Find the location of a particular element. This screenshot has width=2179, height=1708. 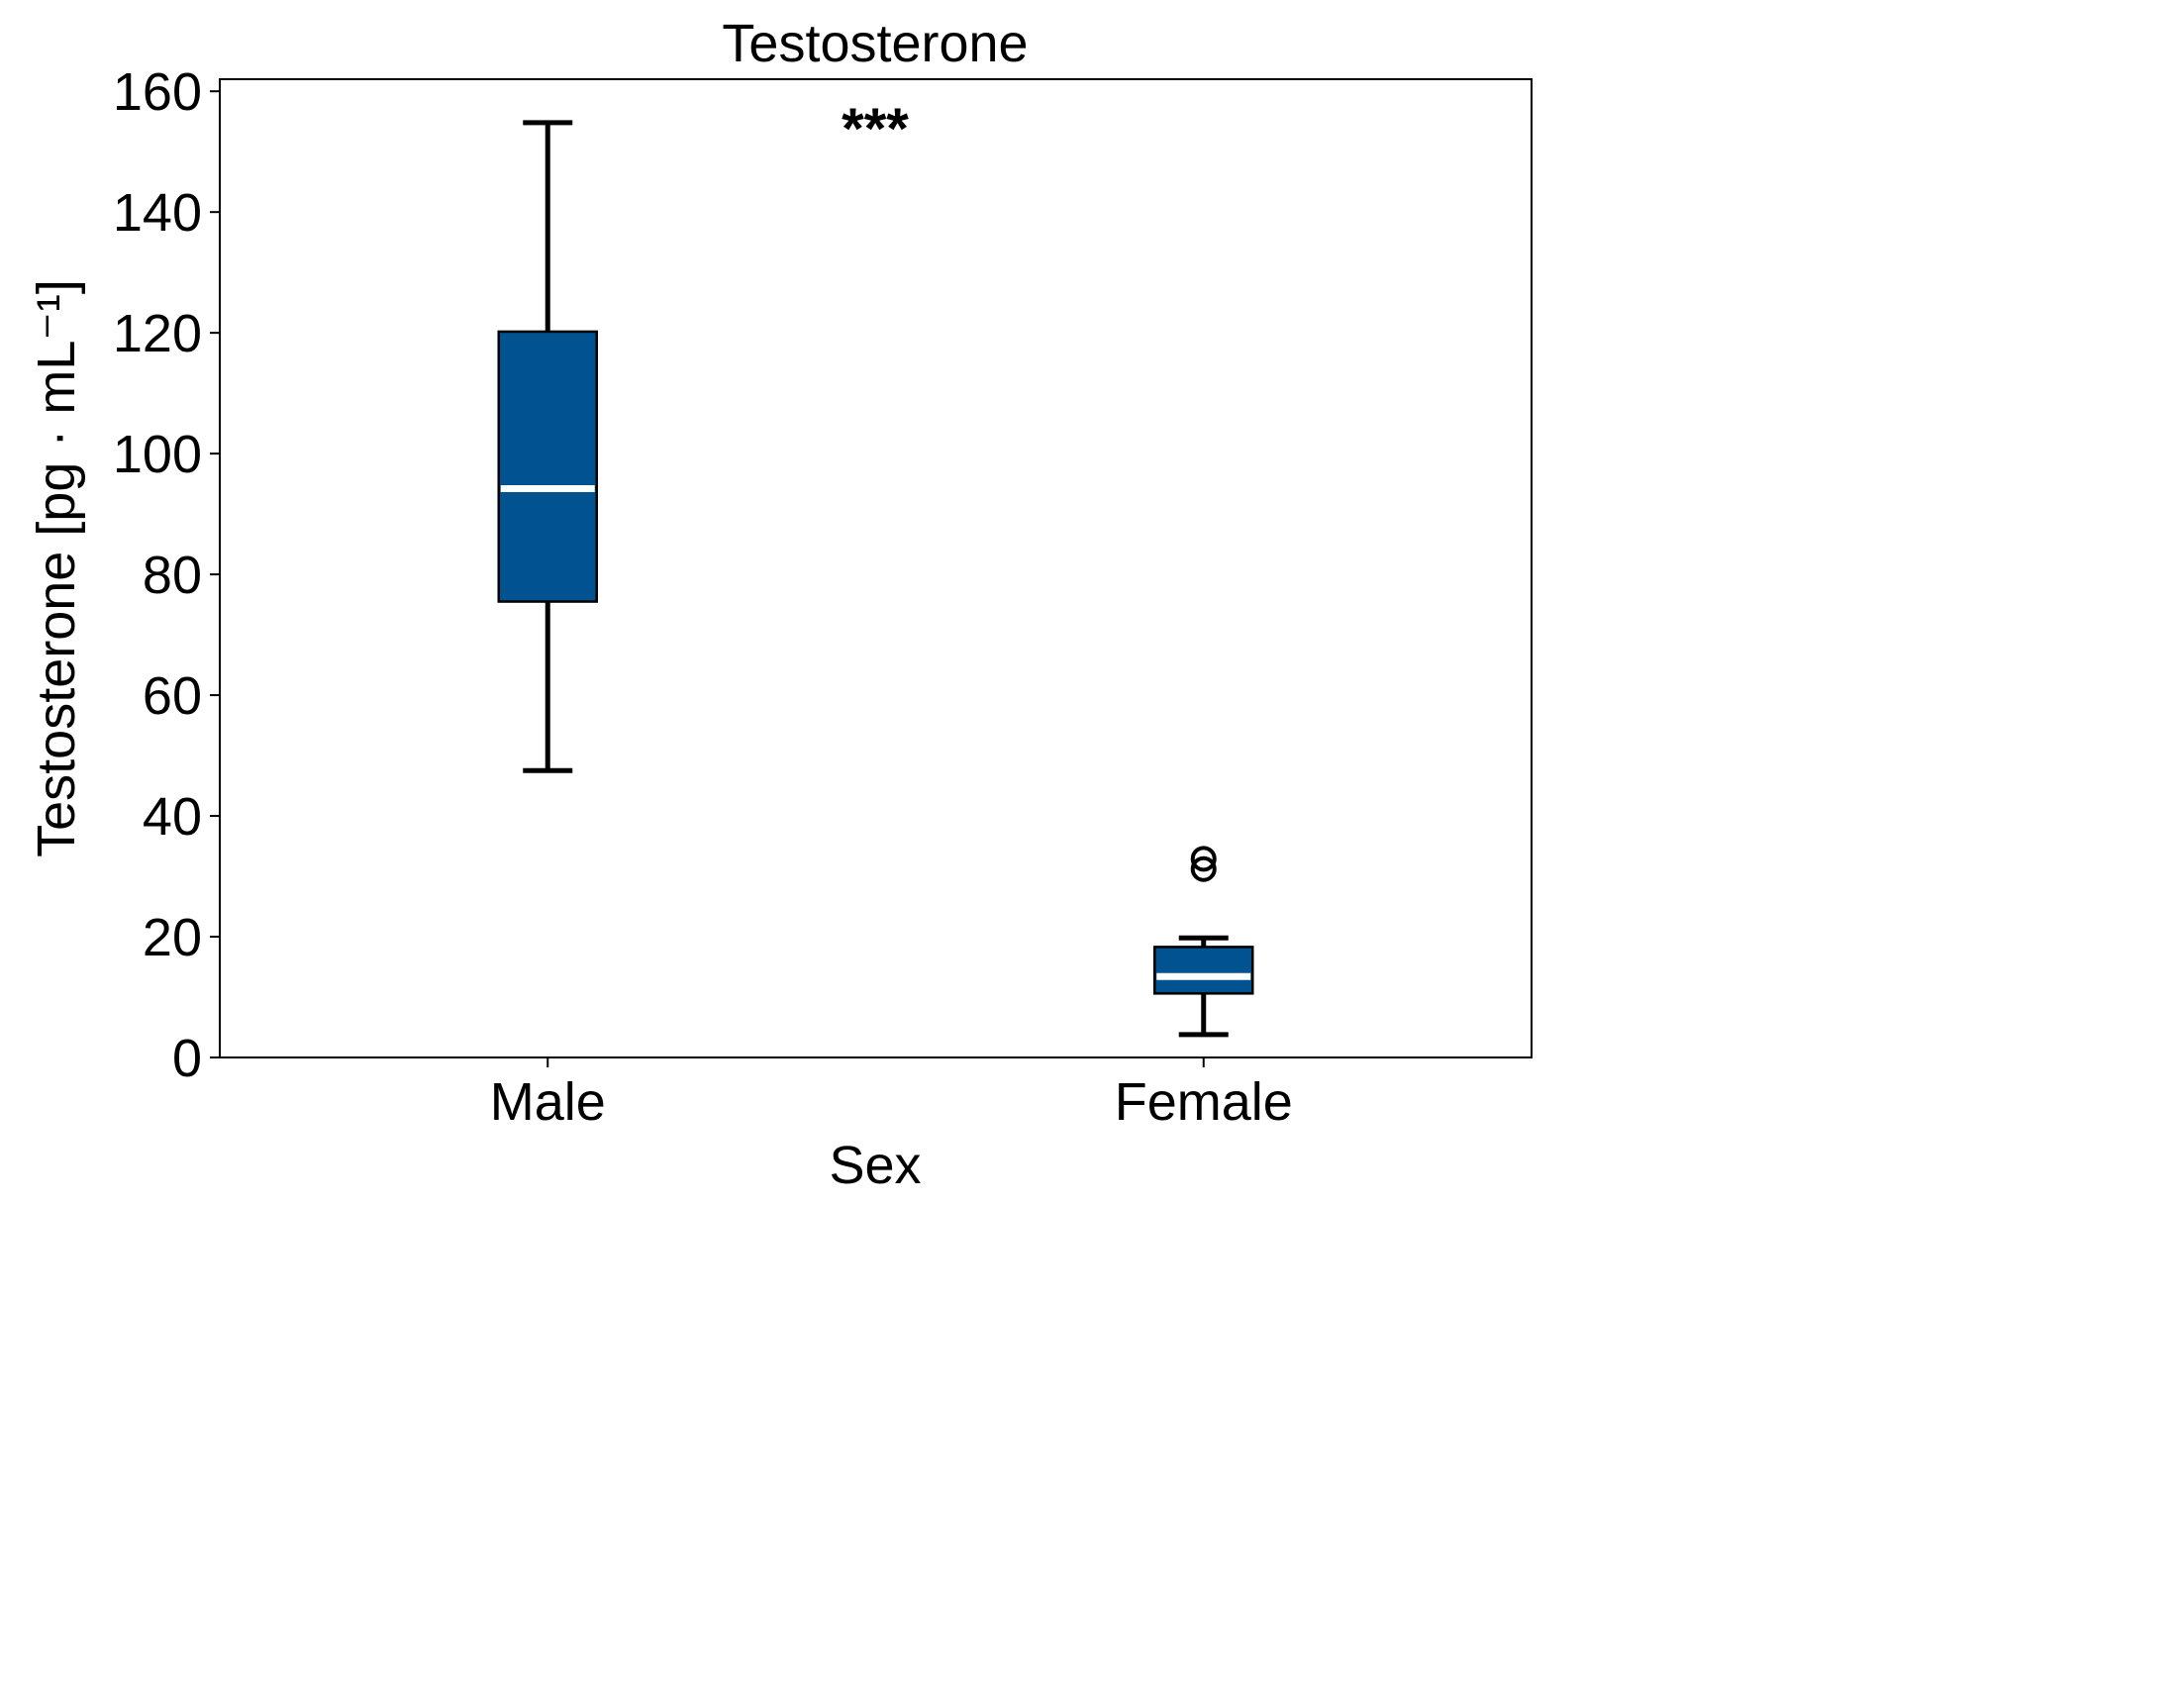

y-tick-label: 160 is located at coordinates (157, 92).